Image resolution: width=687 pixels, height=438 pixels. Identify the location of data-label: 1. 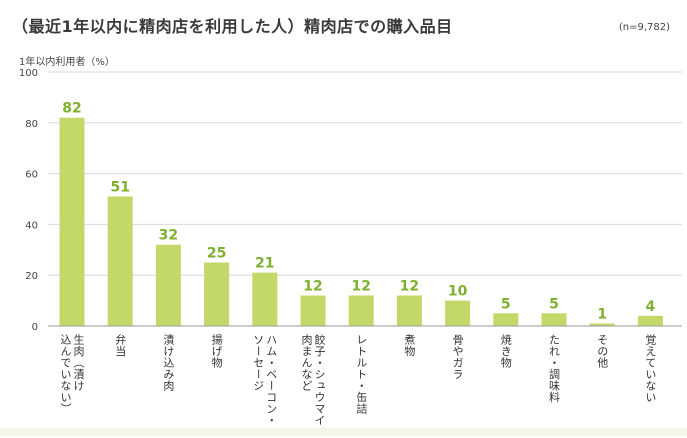
(602, 314).